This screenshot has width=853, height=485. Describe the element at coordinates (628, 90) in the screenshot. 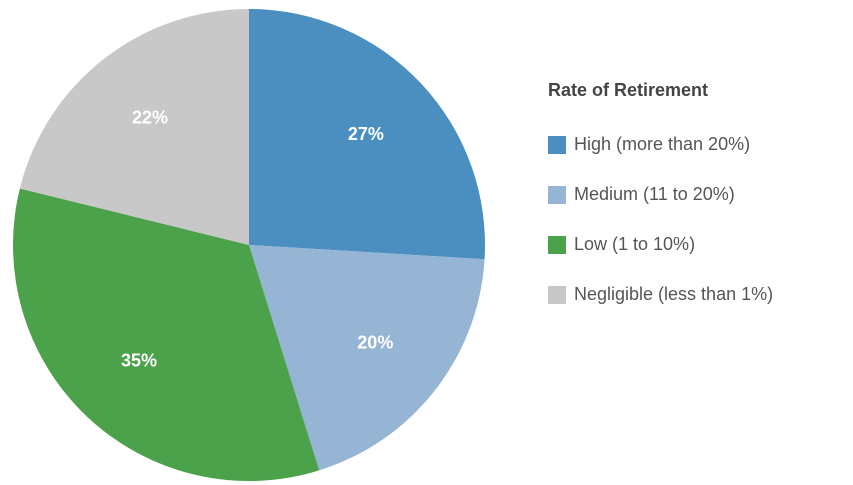

I see `legend-title: Rate of Retirement` at that location.